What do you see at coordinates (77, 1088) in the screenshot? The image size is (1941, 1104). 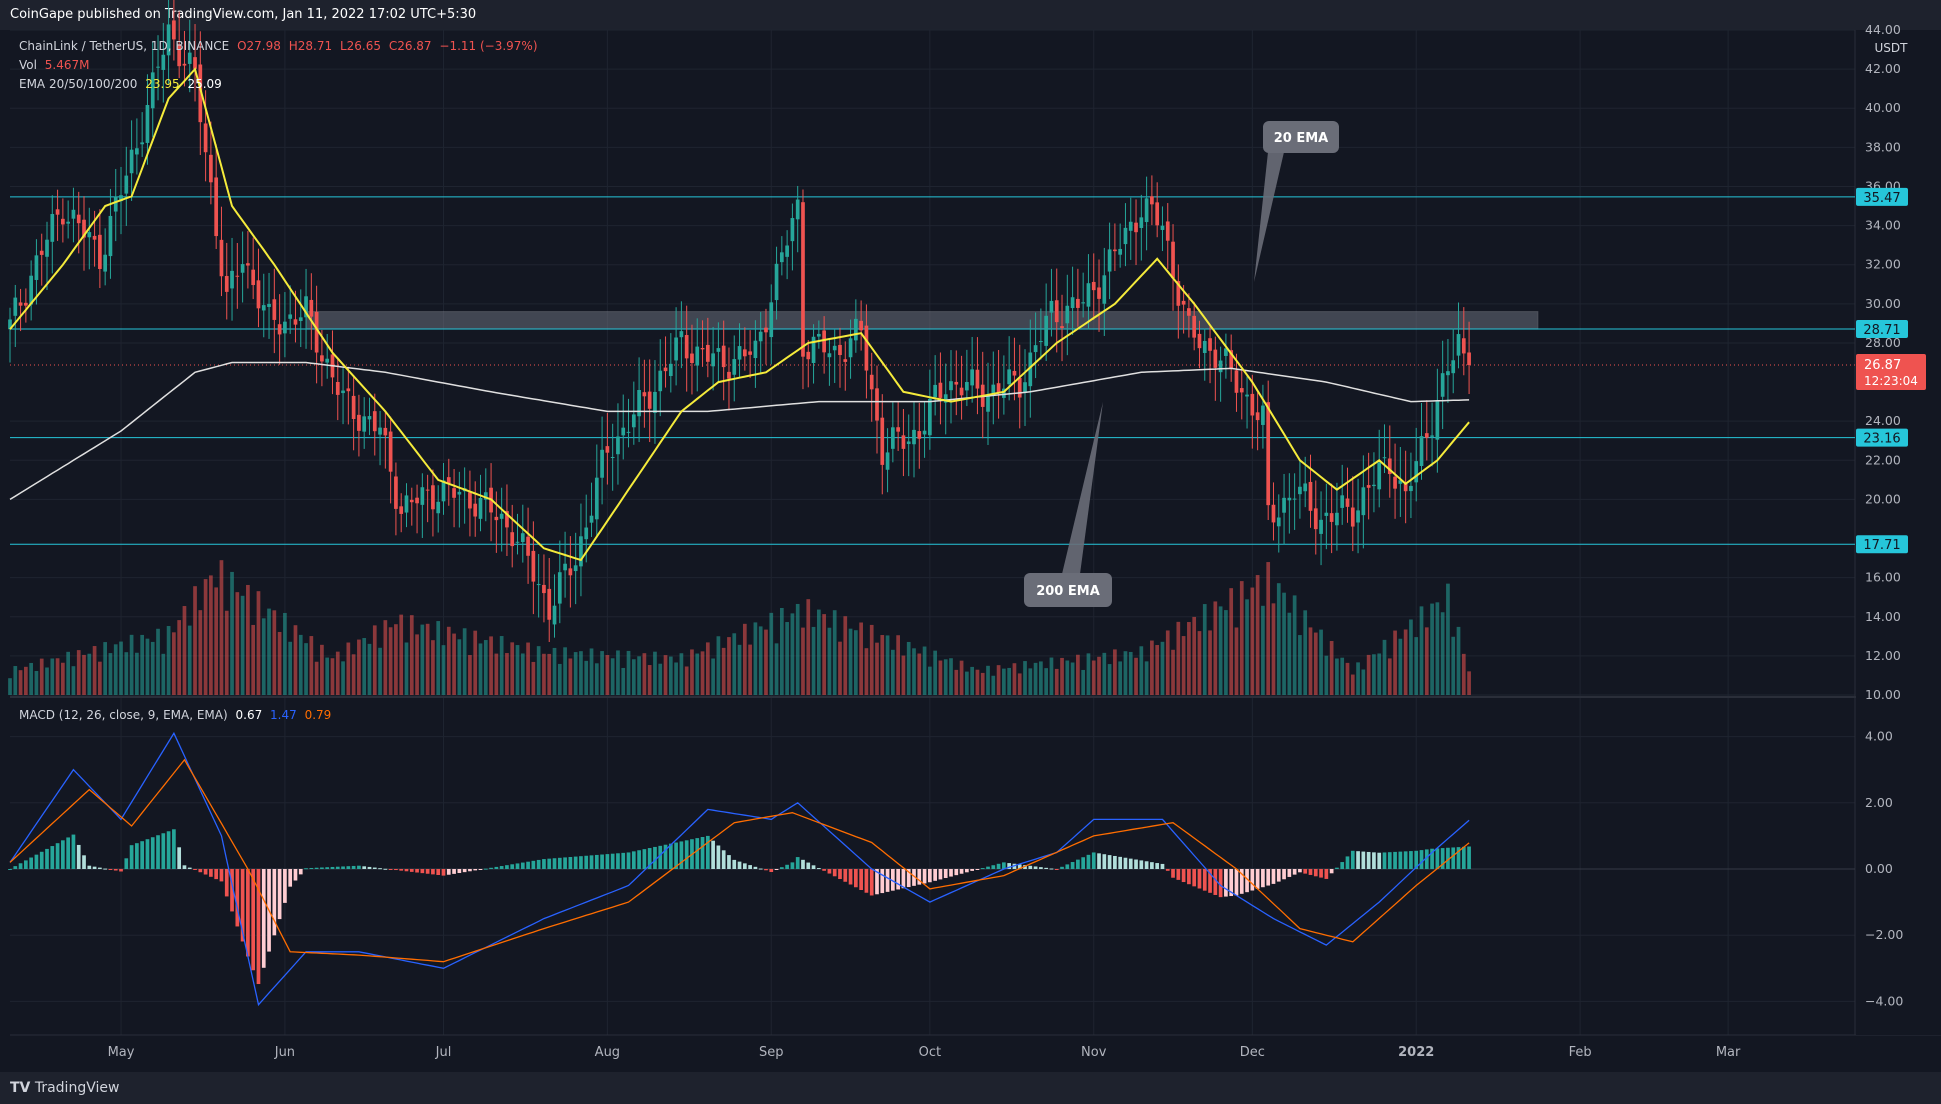 I see `footer-brand: TradingView` at bounding box center [77, 1088].